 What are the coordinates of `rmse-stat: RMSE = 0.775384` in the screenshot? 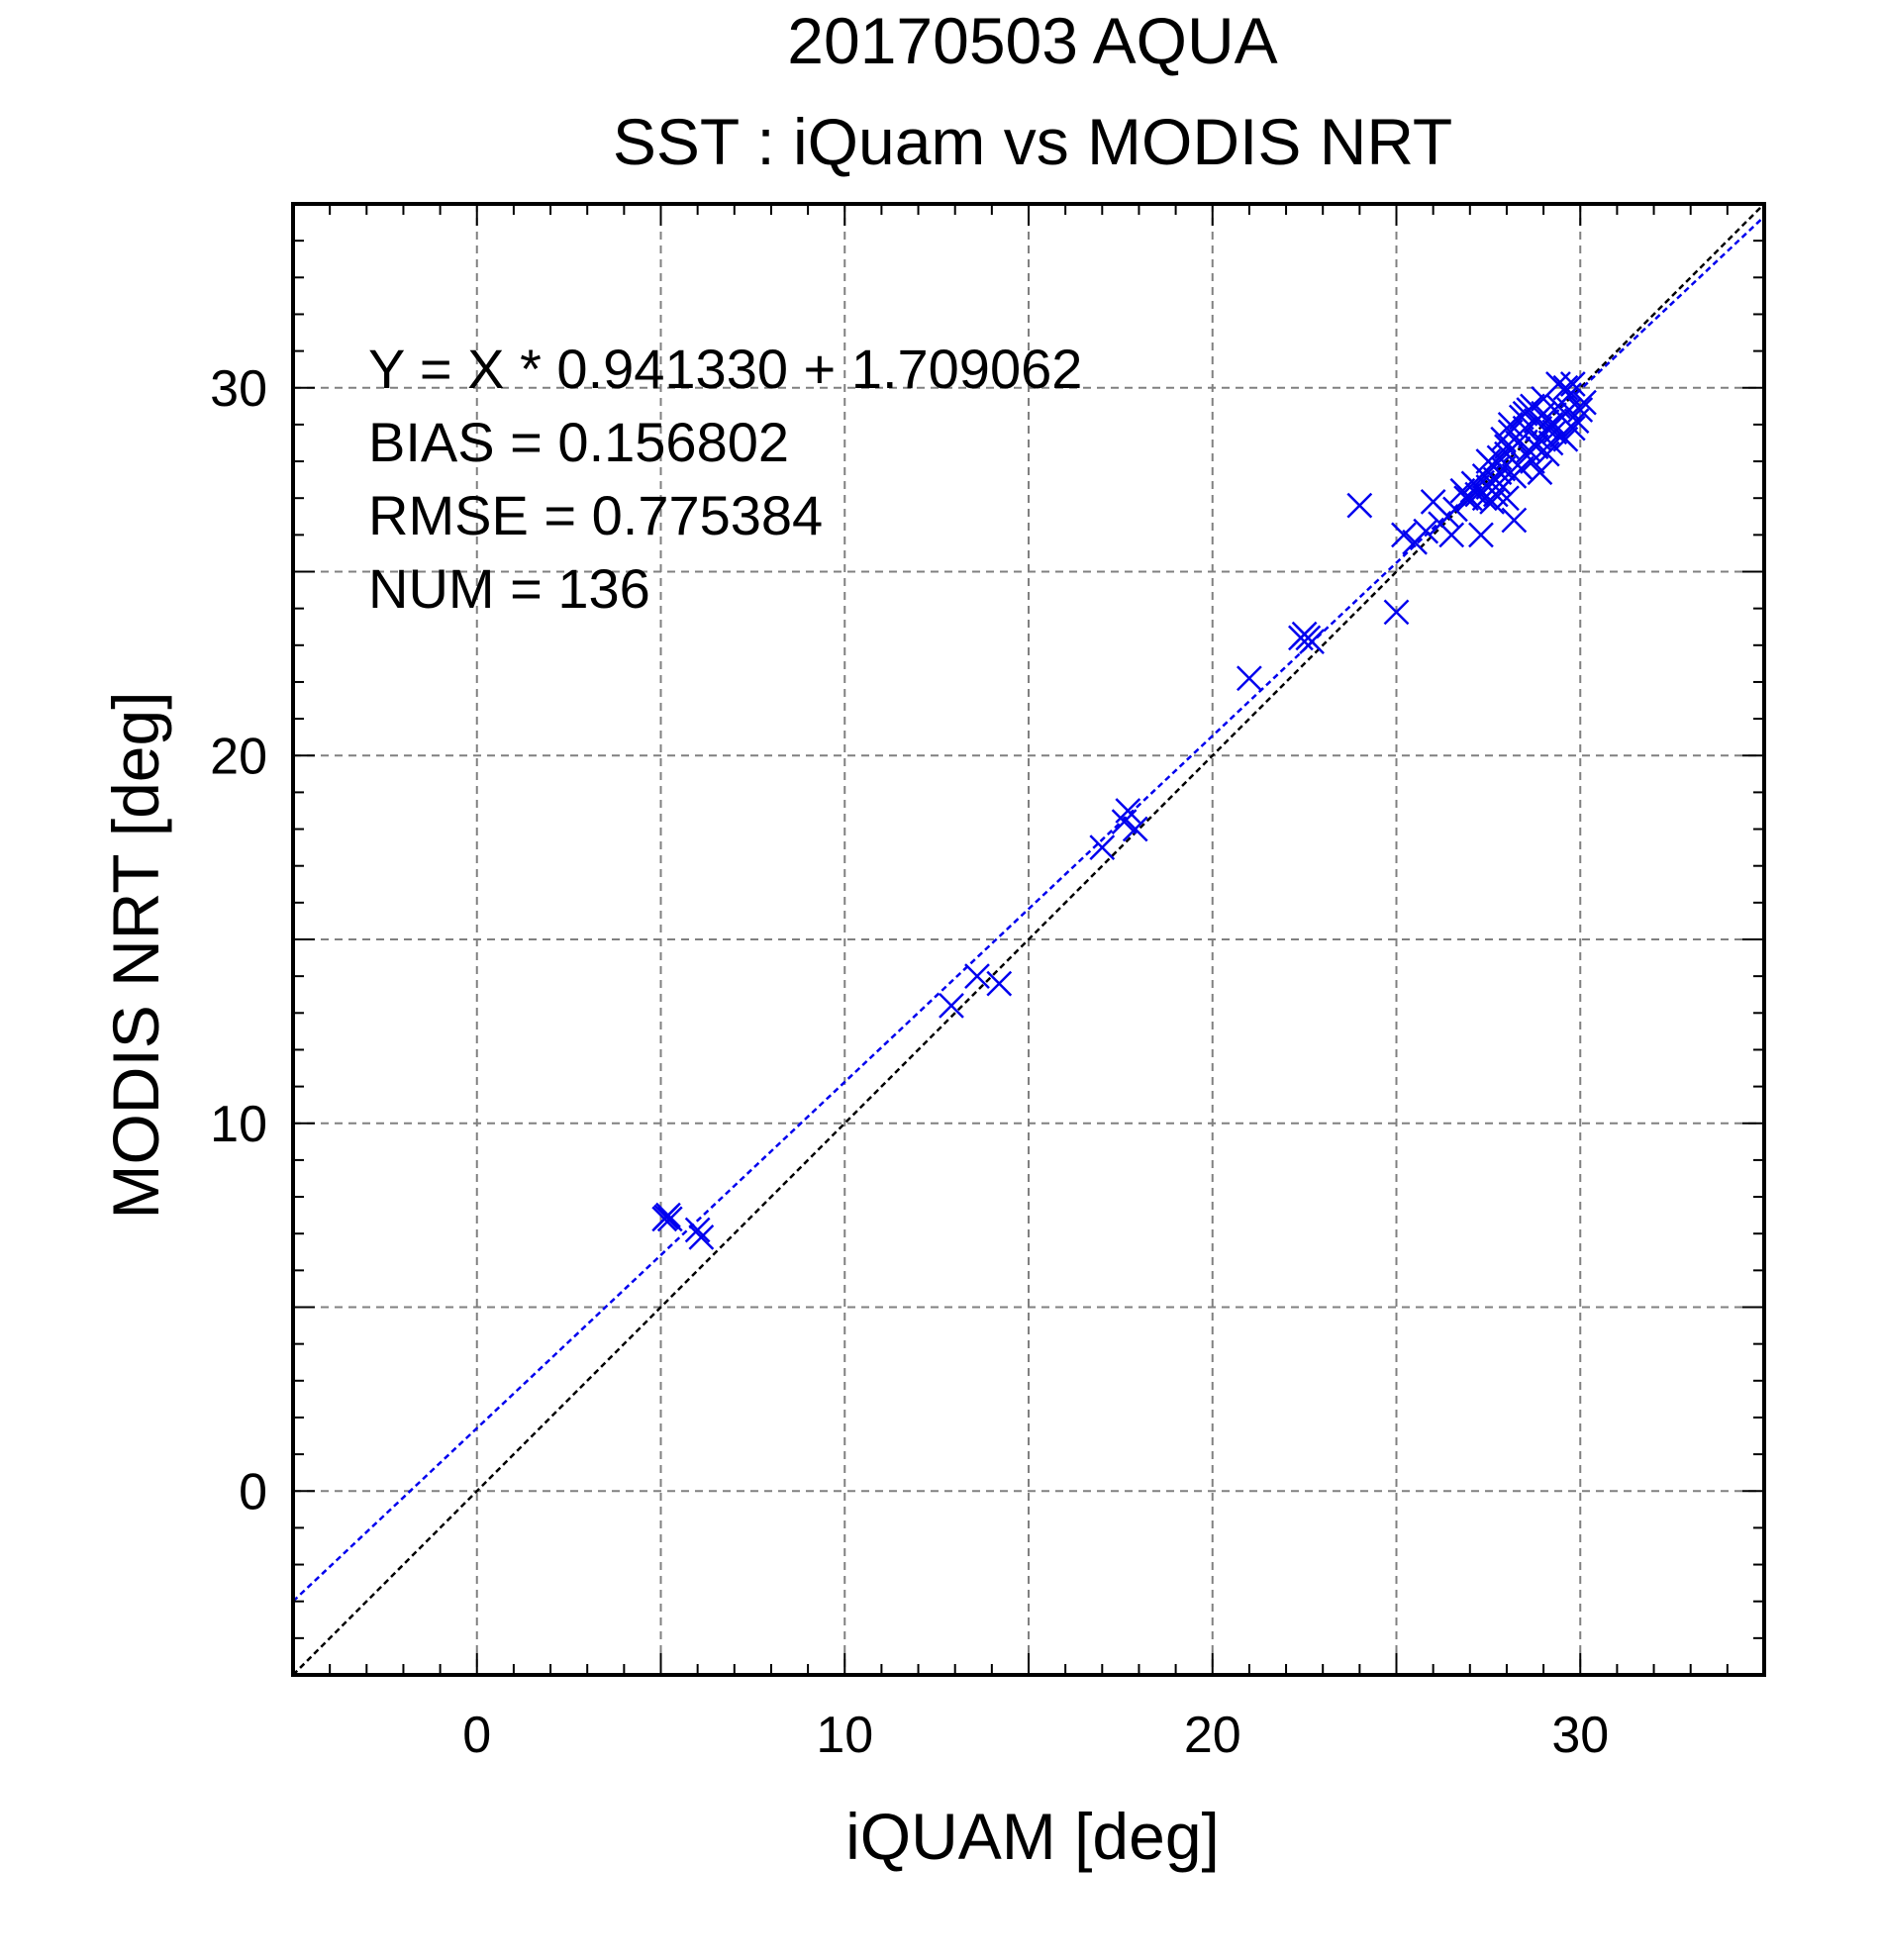 It's located at (595, 515).